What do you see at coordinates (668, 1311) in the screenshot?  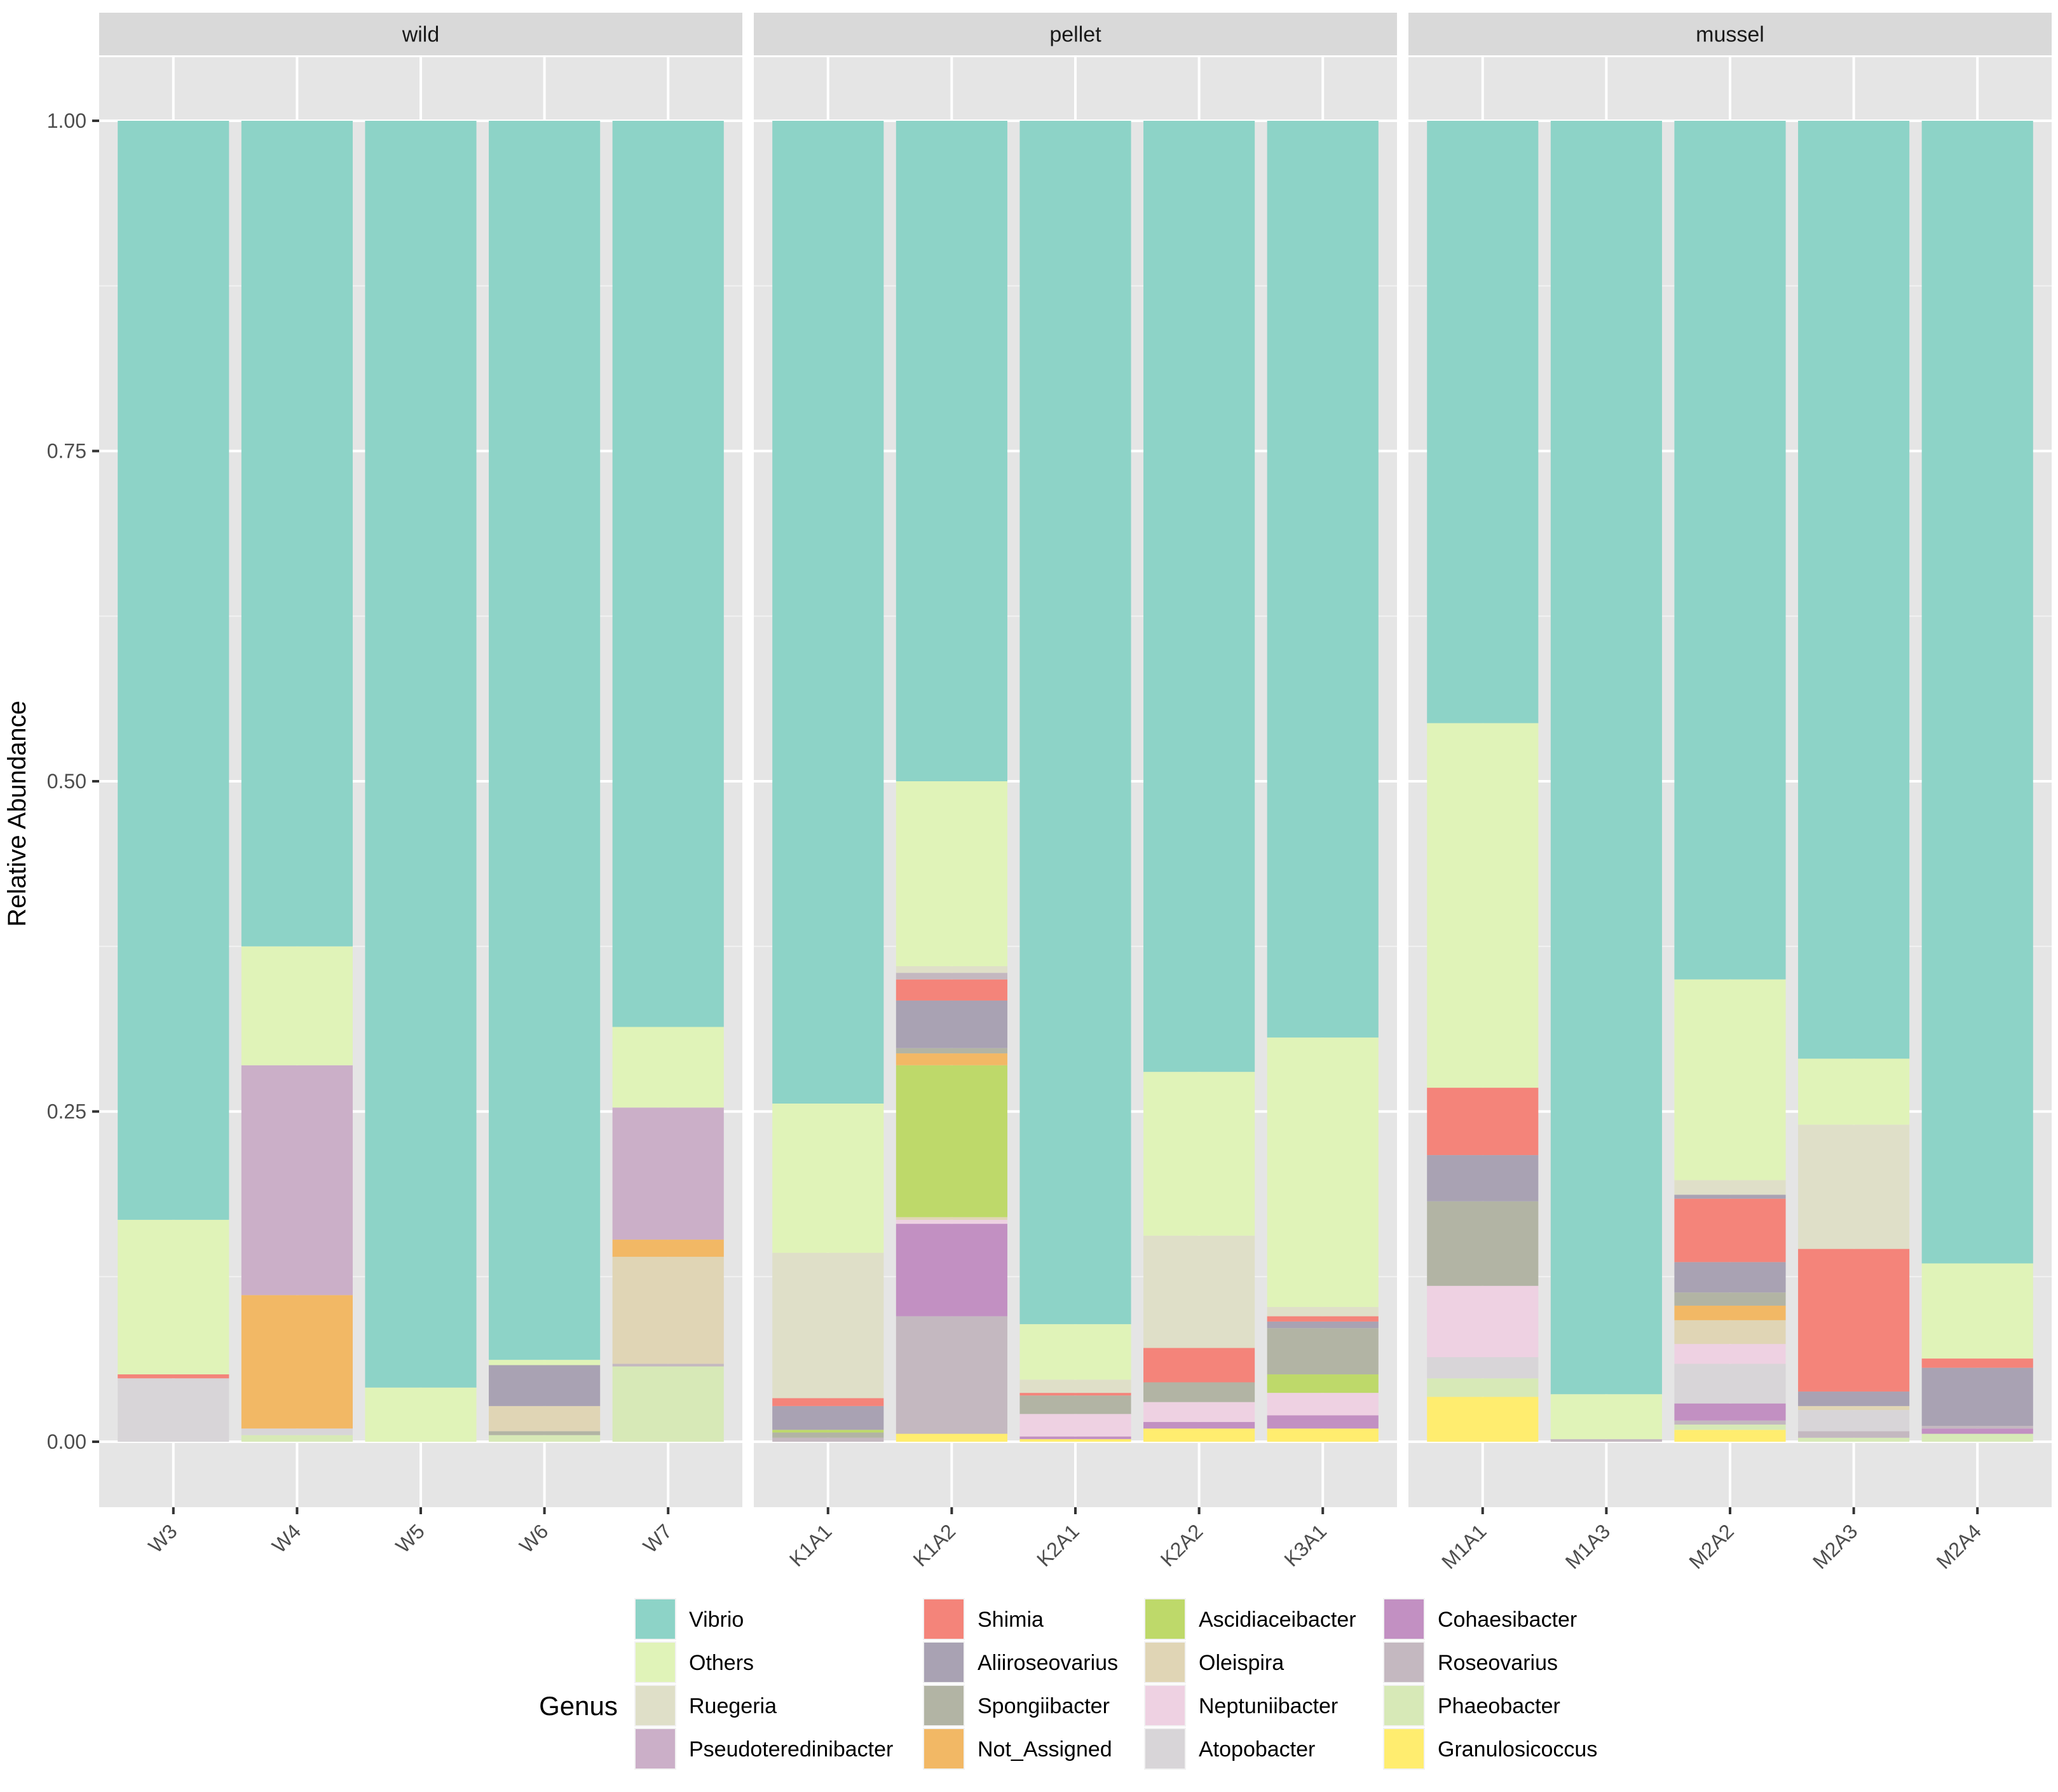 I see `bar-segment-oleispira` at bounding box center [668, 1311].